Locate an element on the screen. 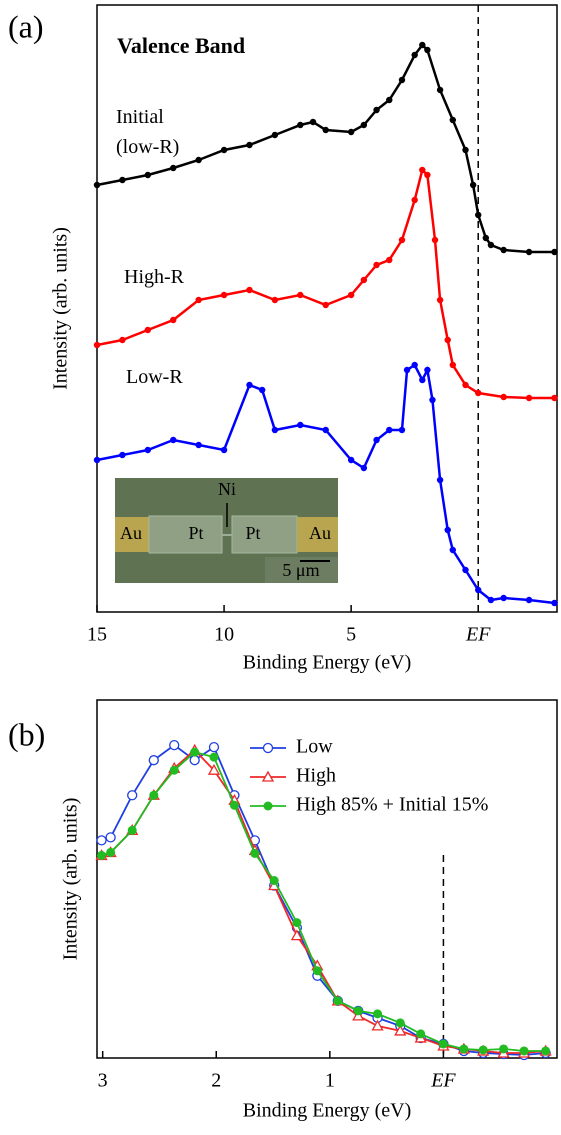  panel-label: (b) is located at coordinates (26, 734).